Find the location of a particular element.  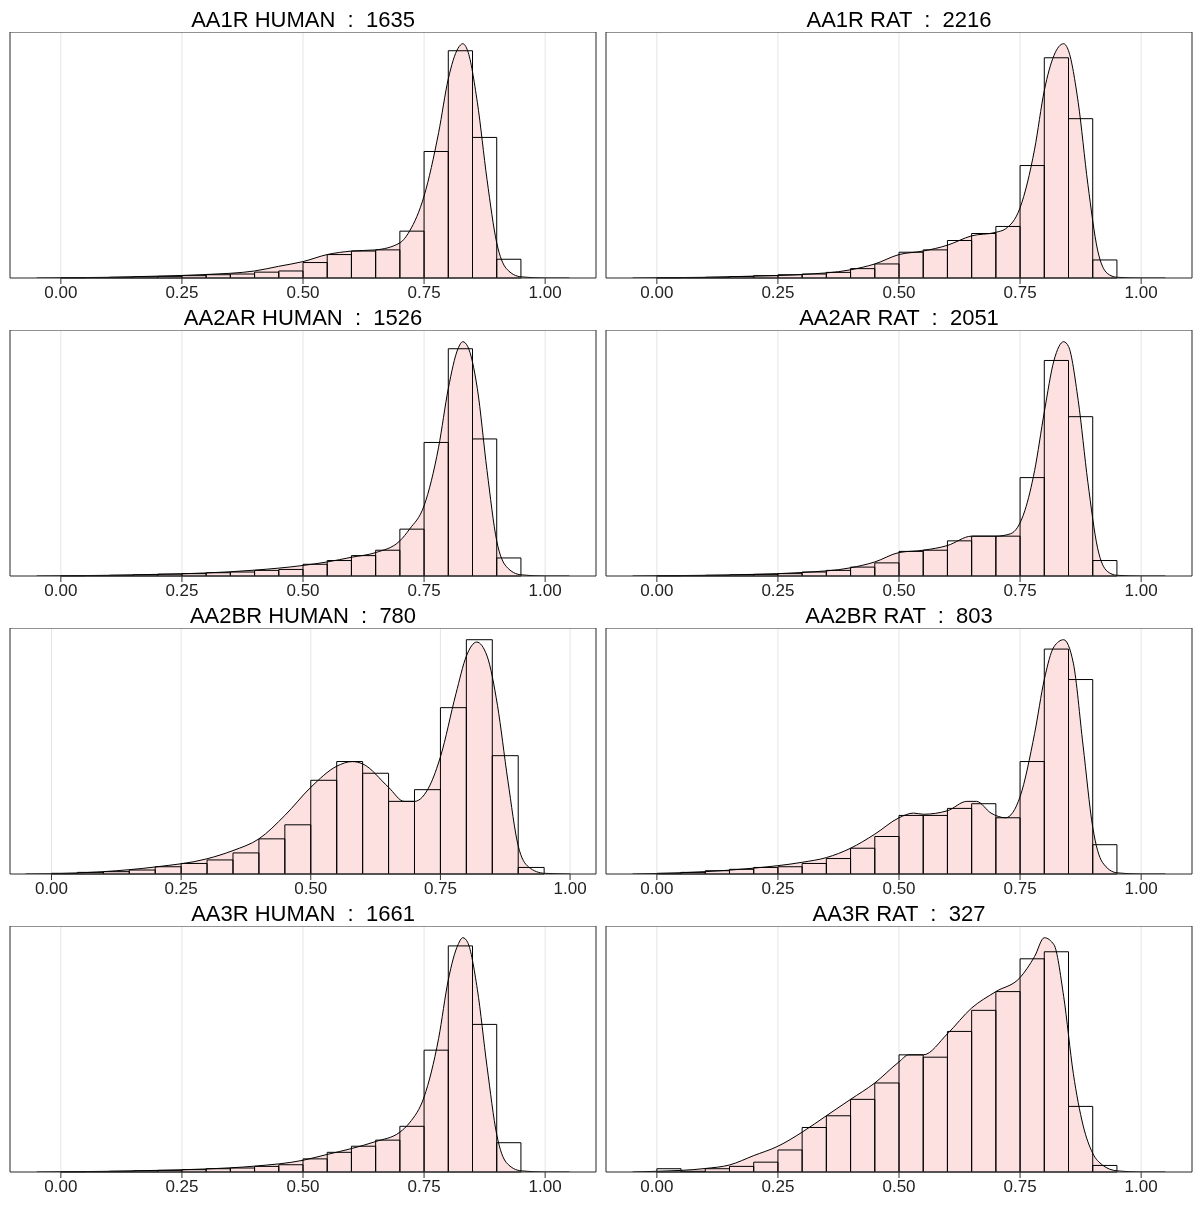

chart-title: AA1R HUMAN : 1635 is located at coordinates (303, 19).